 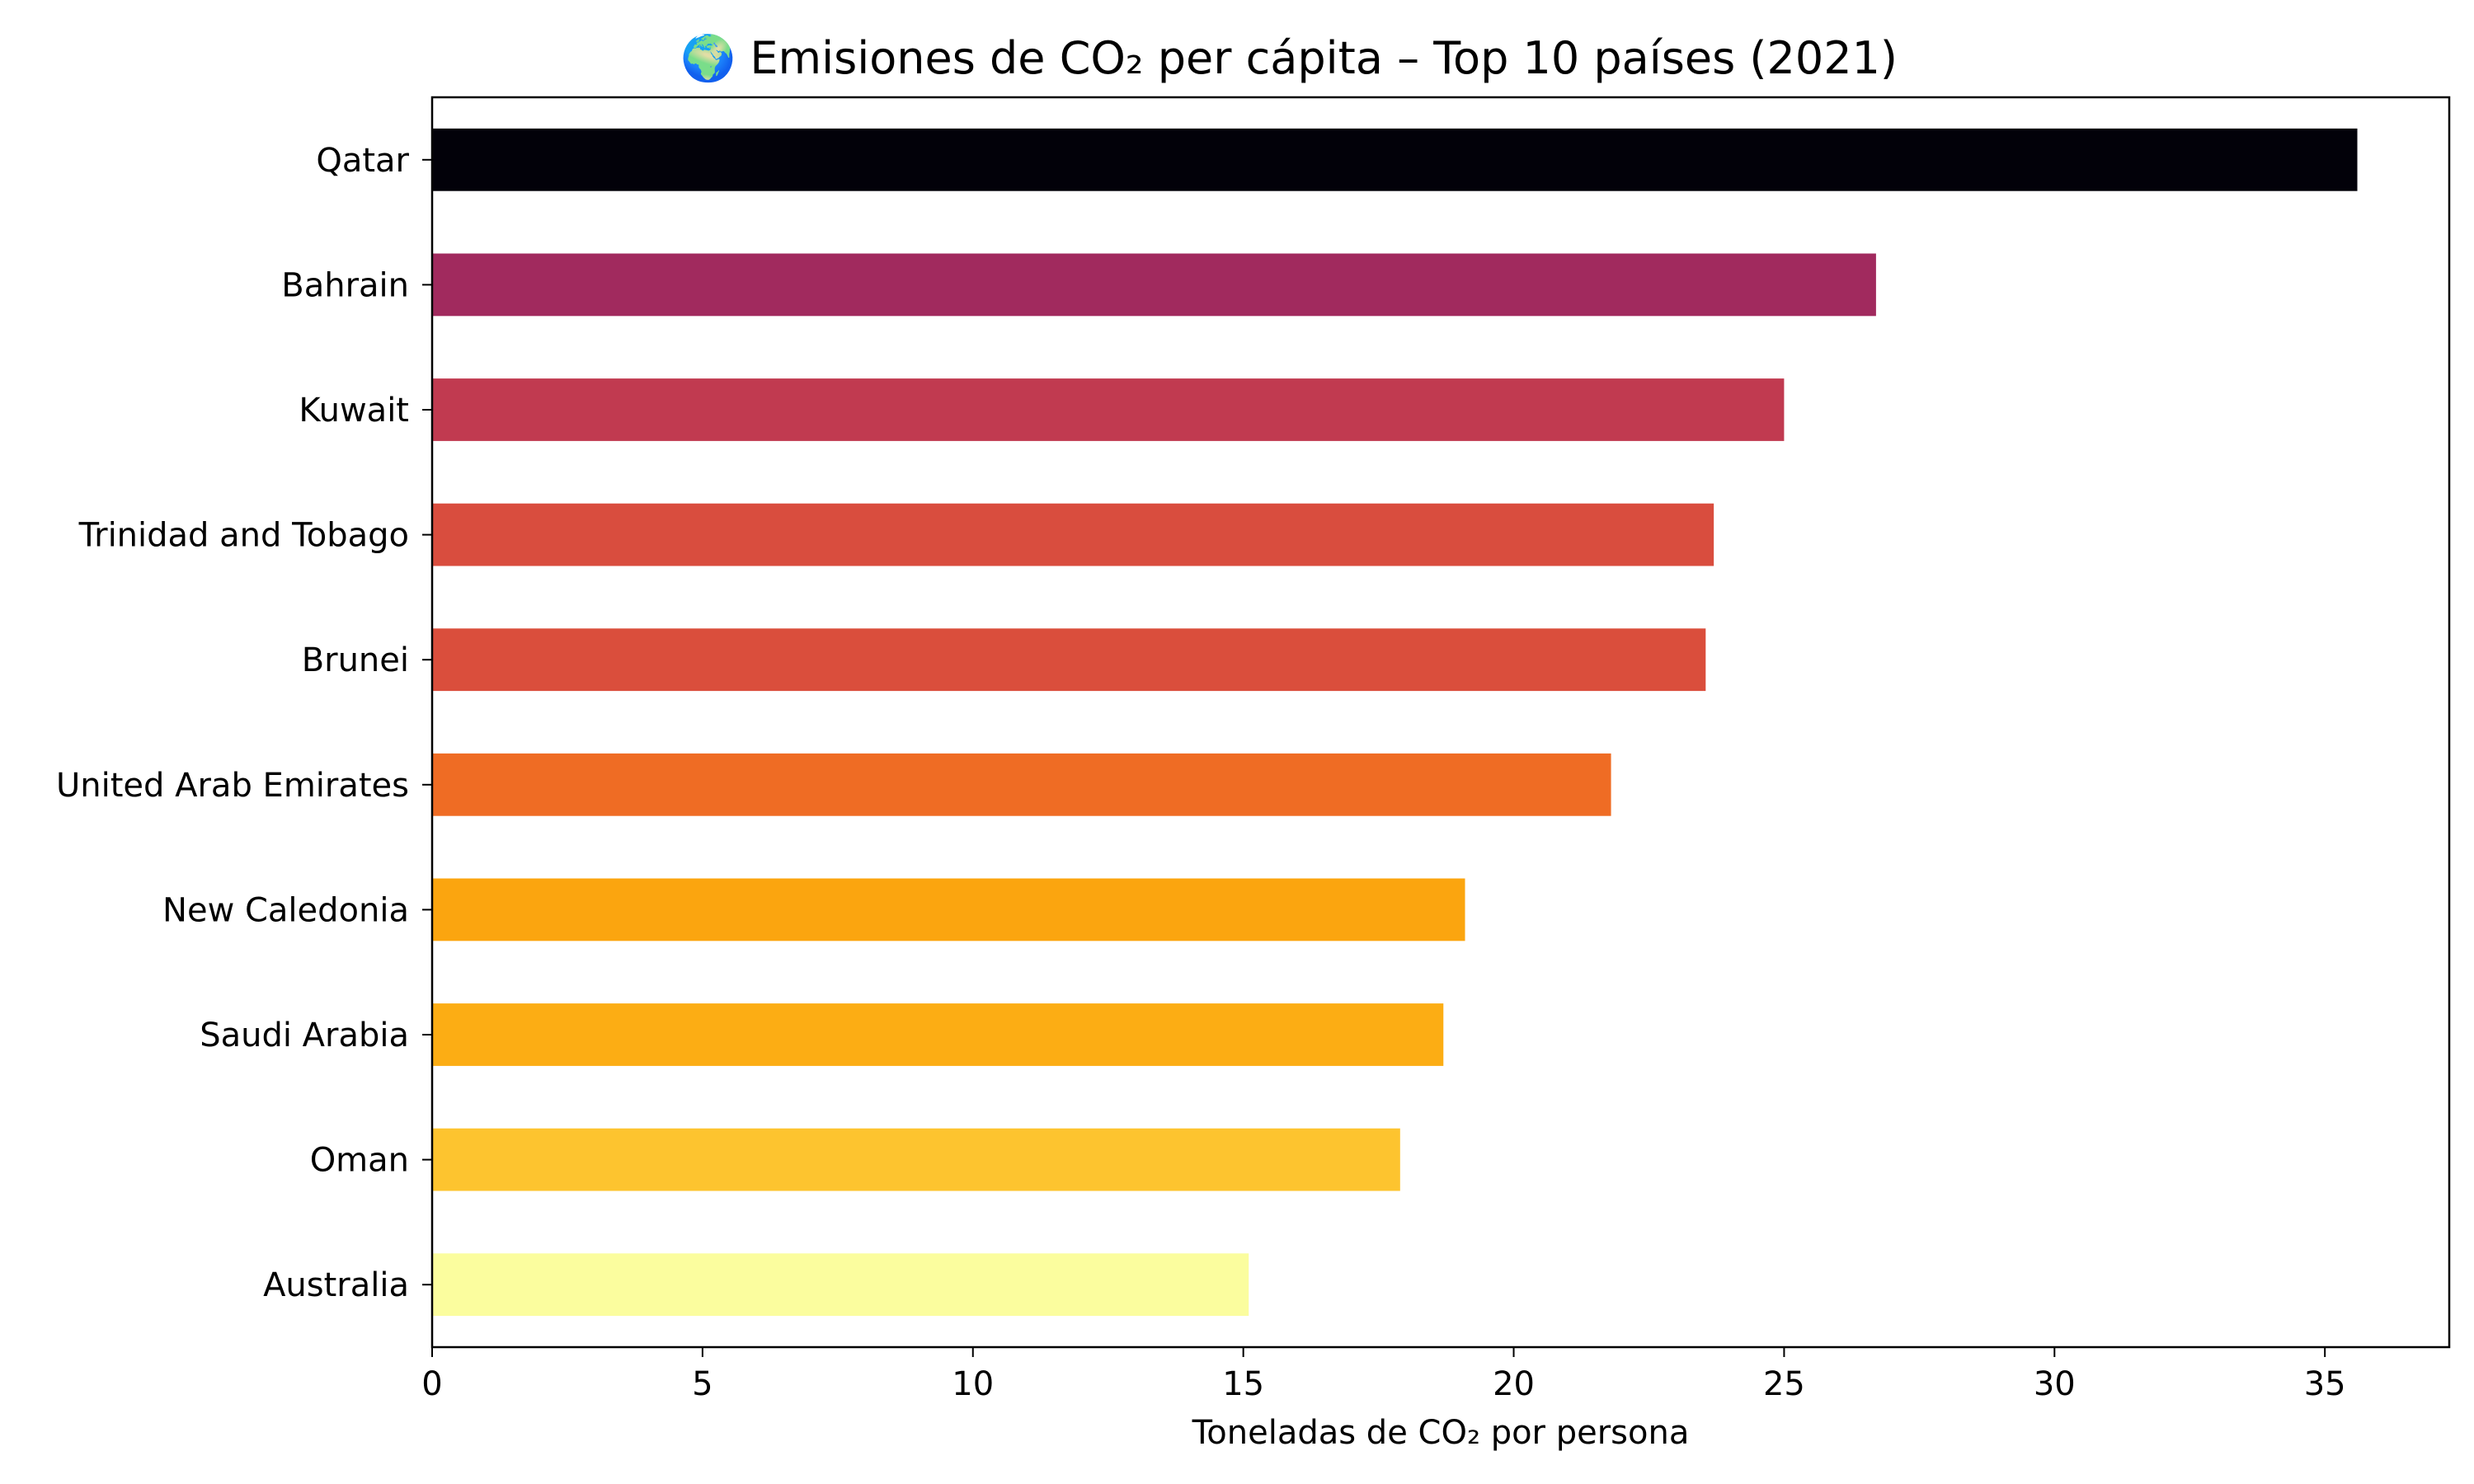 I want to click on y-tick-label: United Arab Emirates, so click(x=232, y=786).